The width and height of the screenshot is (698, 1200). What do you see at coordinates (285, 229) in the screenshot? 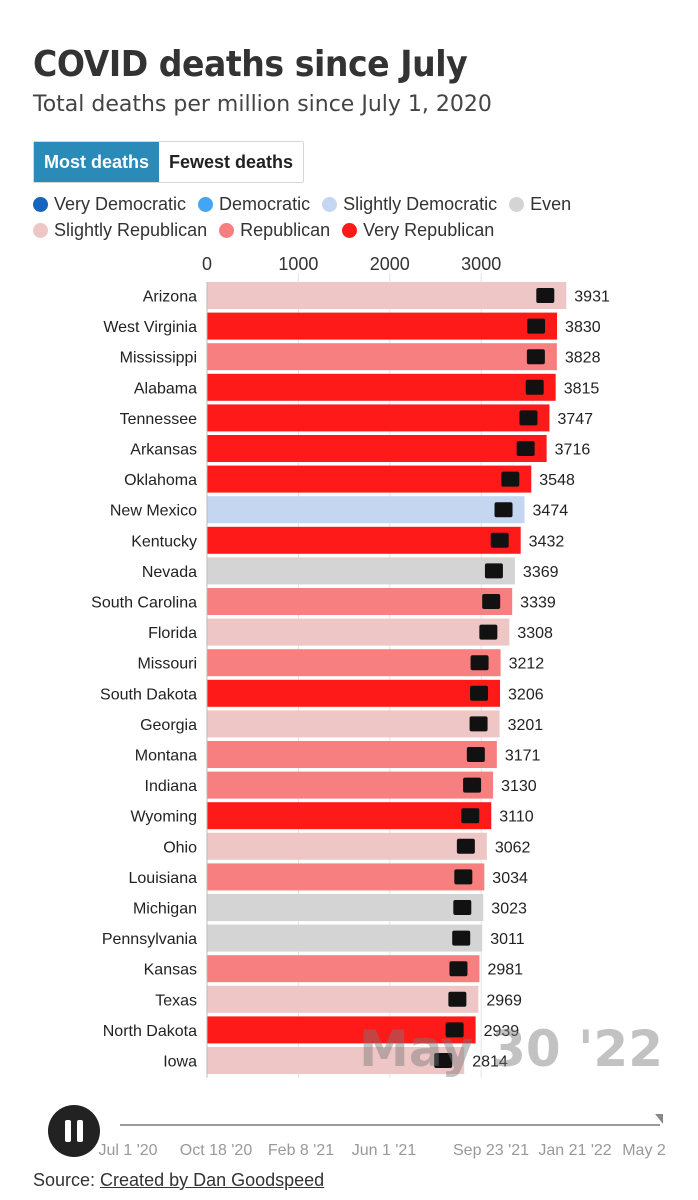
I see `legend-label: Republican` at bounding box center [285, 229].